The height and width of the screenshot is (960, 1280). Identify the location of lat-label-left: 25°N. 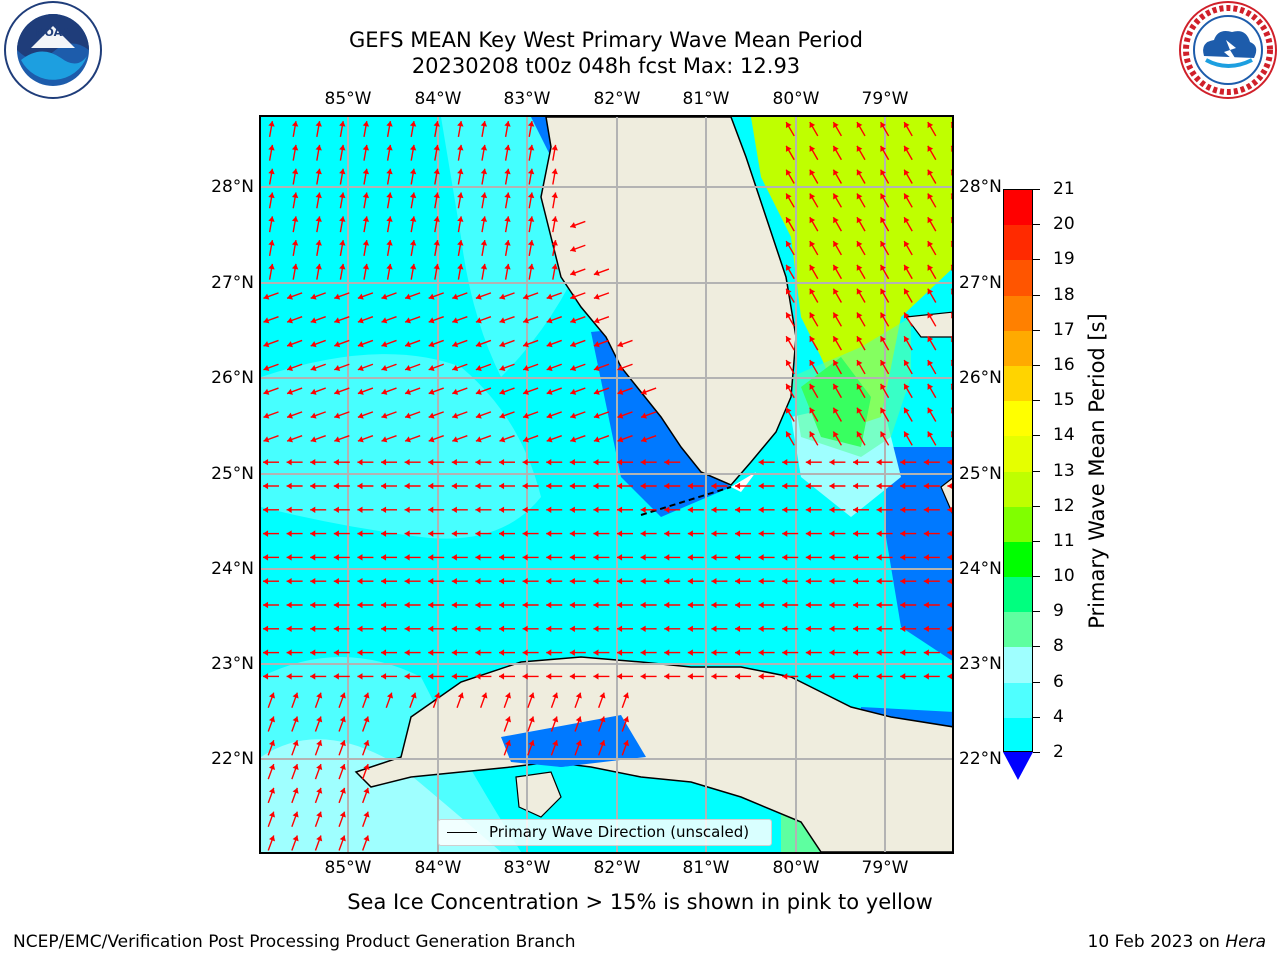
(232, 474).